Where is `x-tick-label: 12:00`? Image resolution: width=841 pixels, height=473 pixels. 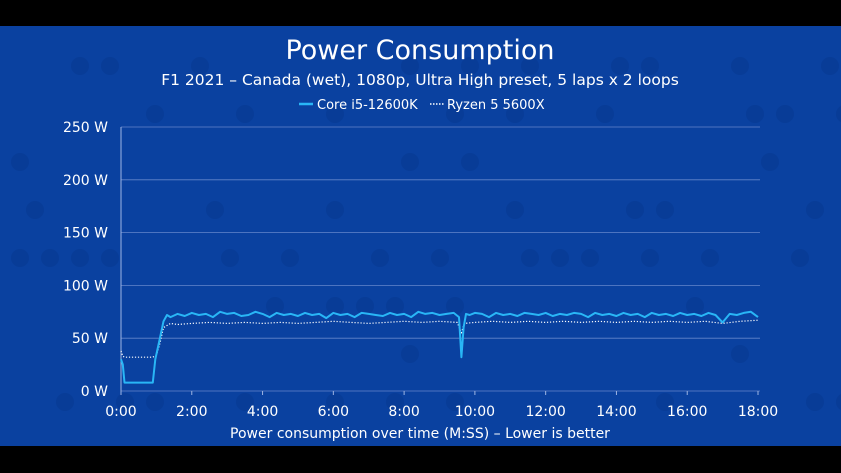
x-tick-label: 12:00 is located at coordinates (545, 412).